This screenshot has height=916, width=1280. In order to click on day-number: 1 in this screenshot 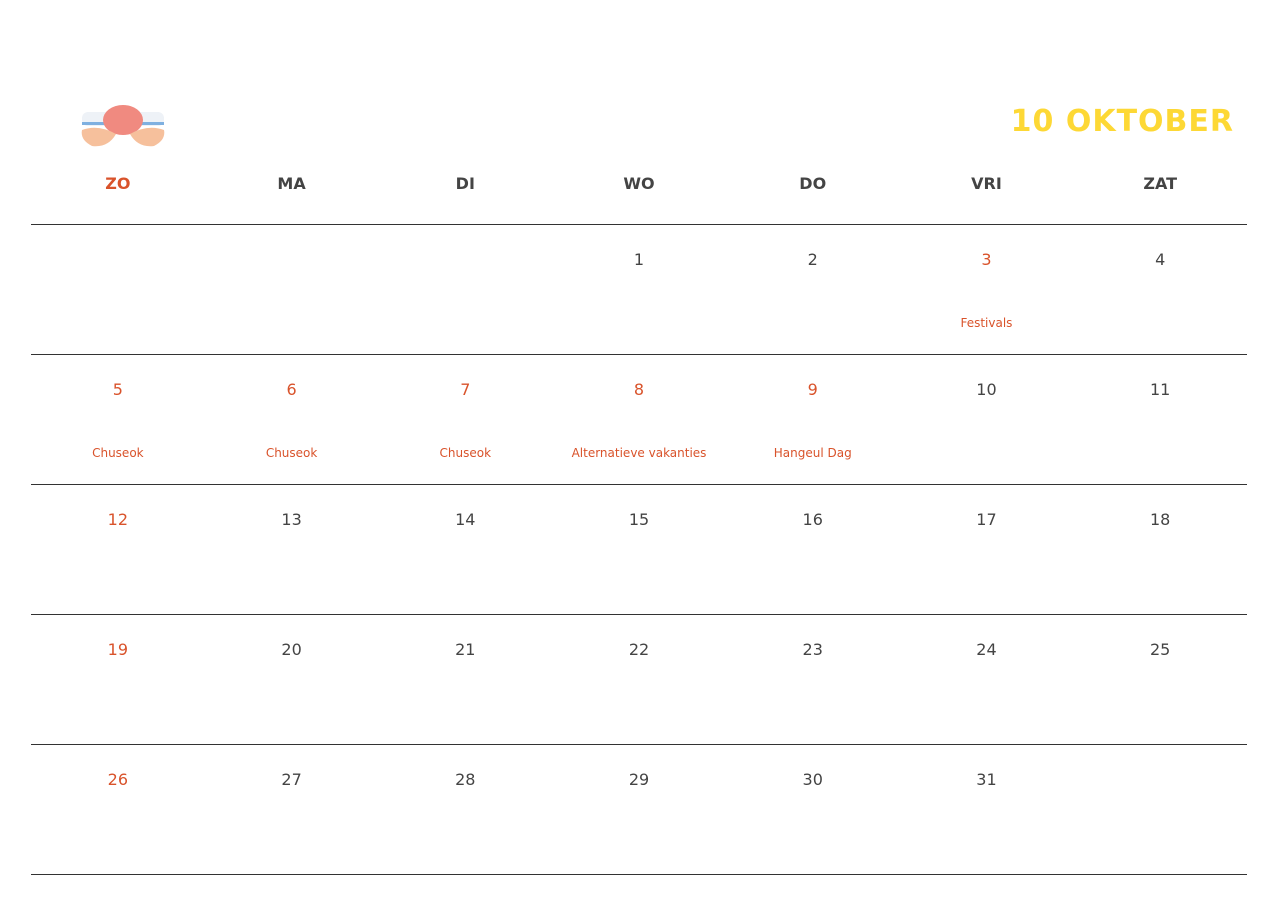, I will do `click(639, 259)`.